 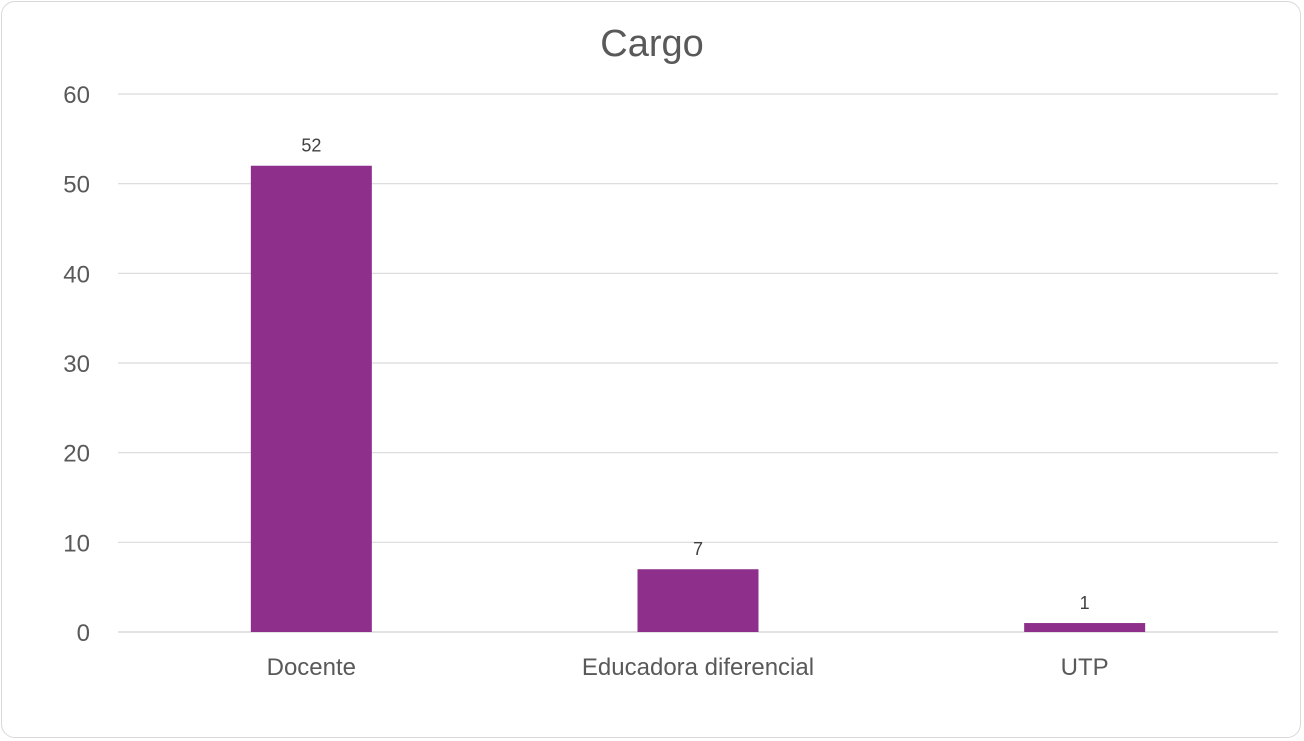 I want to click on y-tick-label: 20, so click(x=76, y=454).